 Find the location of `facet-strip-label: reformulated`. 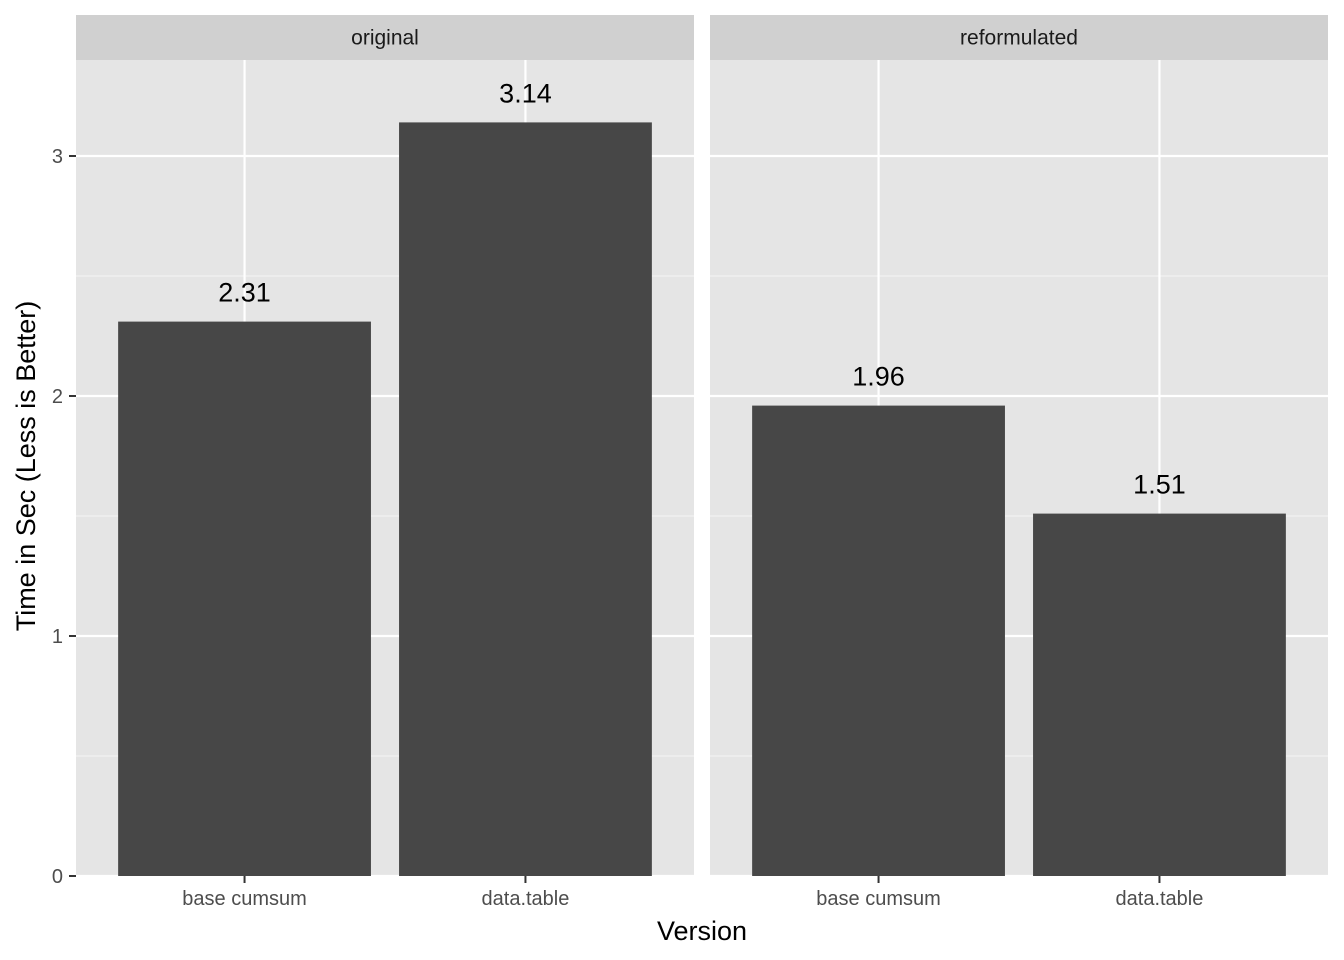

facet-strip-label: reformulated is located at coordinates (1019, 38).